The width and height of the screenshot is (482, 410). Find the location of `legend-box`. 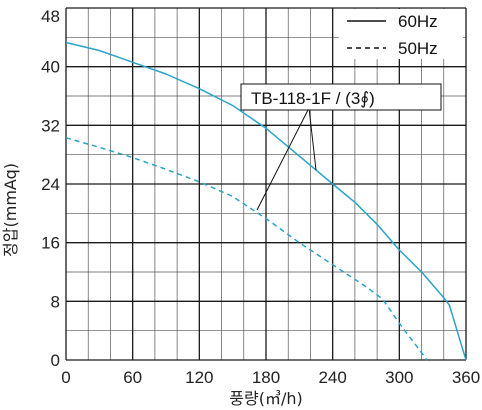

legend-box is located at coordinates (401, 34).